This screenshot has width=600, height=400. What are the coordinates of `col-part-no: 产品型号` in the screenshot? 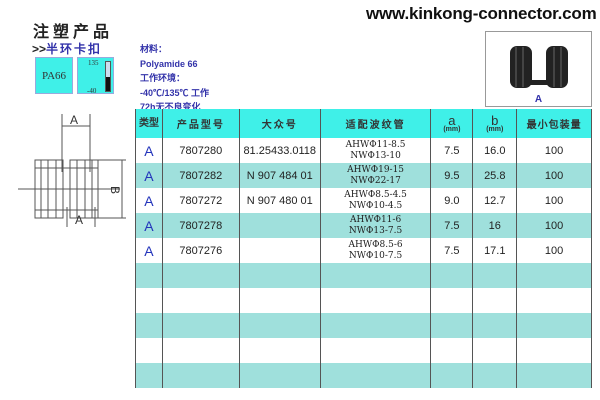 It's located at (200, 123).